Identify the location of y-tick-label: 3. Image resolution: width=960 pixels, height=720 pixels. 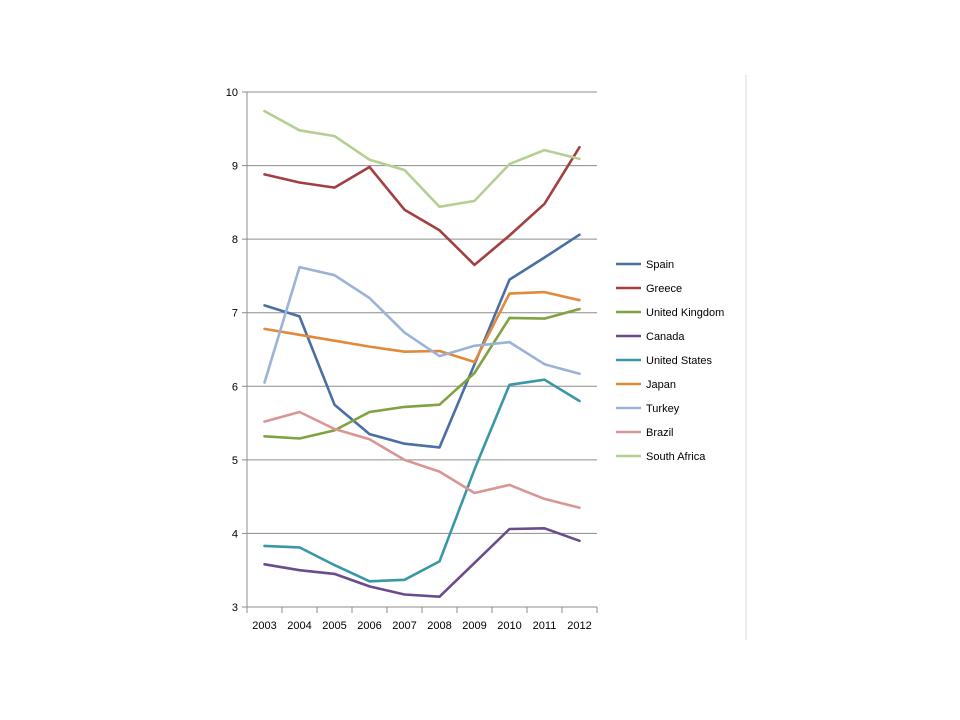
(235, 608).